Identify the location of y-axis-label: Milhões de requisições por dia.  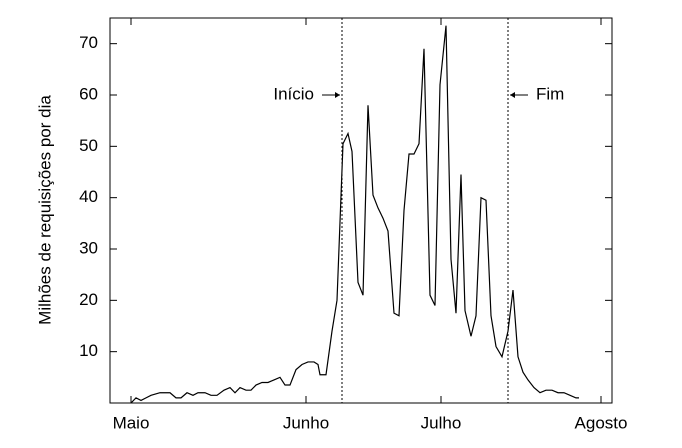
(44, 210).